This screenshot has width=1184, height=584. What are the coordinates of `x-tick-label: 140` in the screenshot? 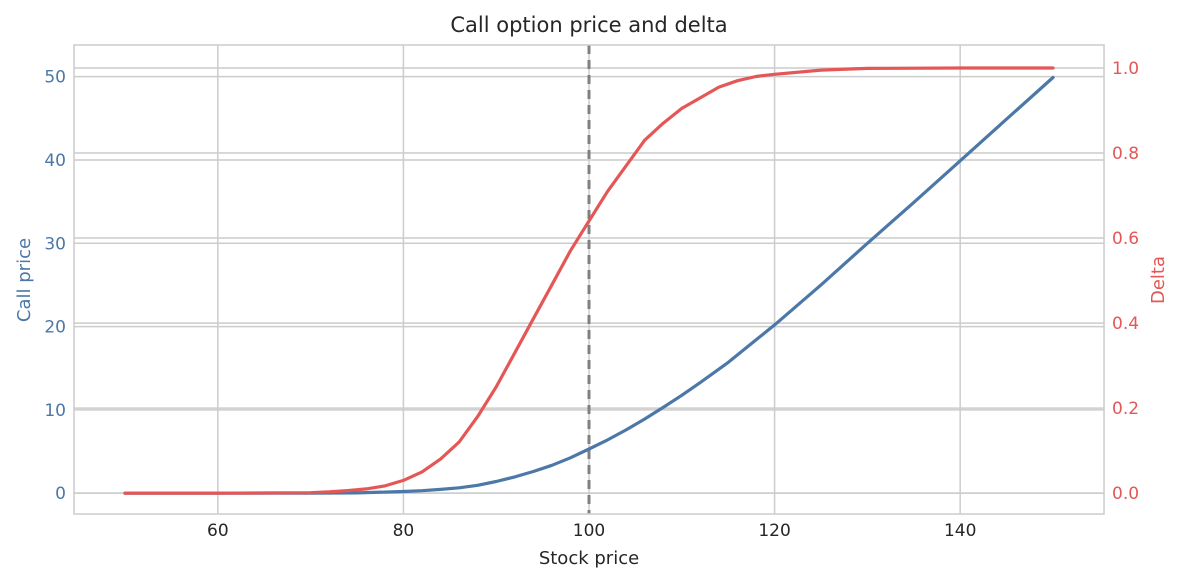 It's located at (960, 531).